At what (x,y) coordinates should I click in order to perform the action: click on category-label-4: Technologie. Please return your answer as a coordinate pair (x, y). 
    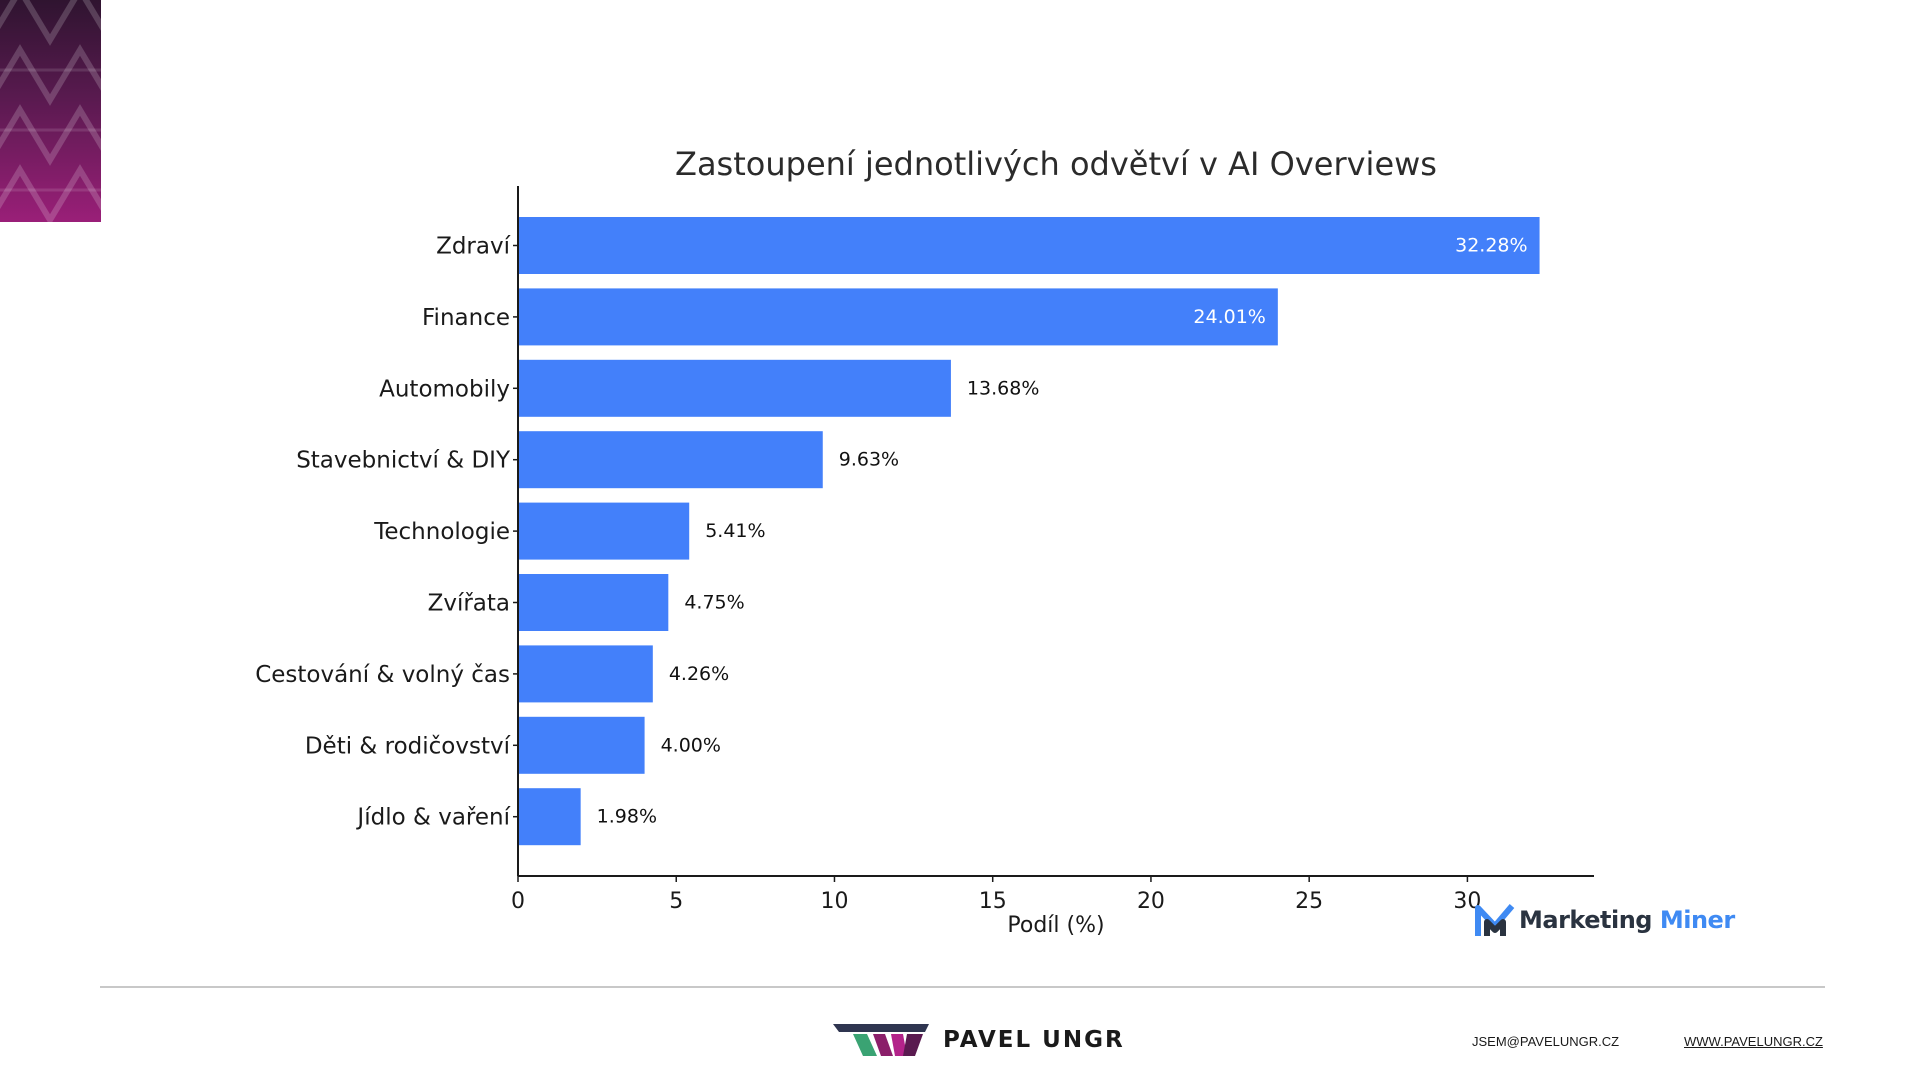
    Looking at the image, I should click on (441, 532).